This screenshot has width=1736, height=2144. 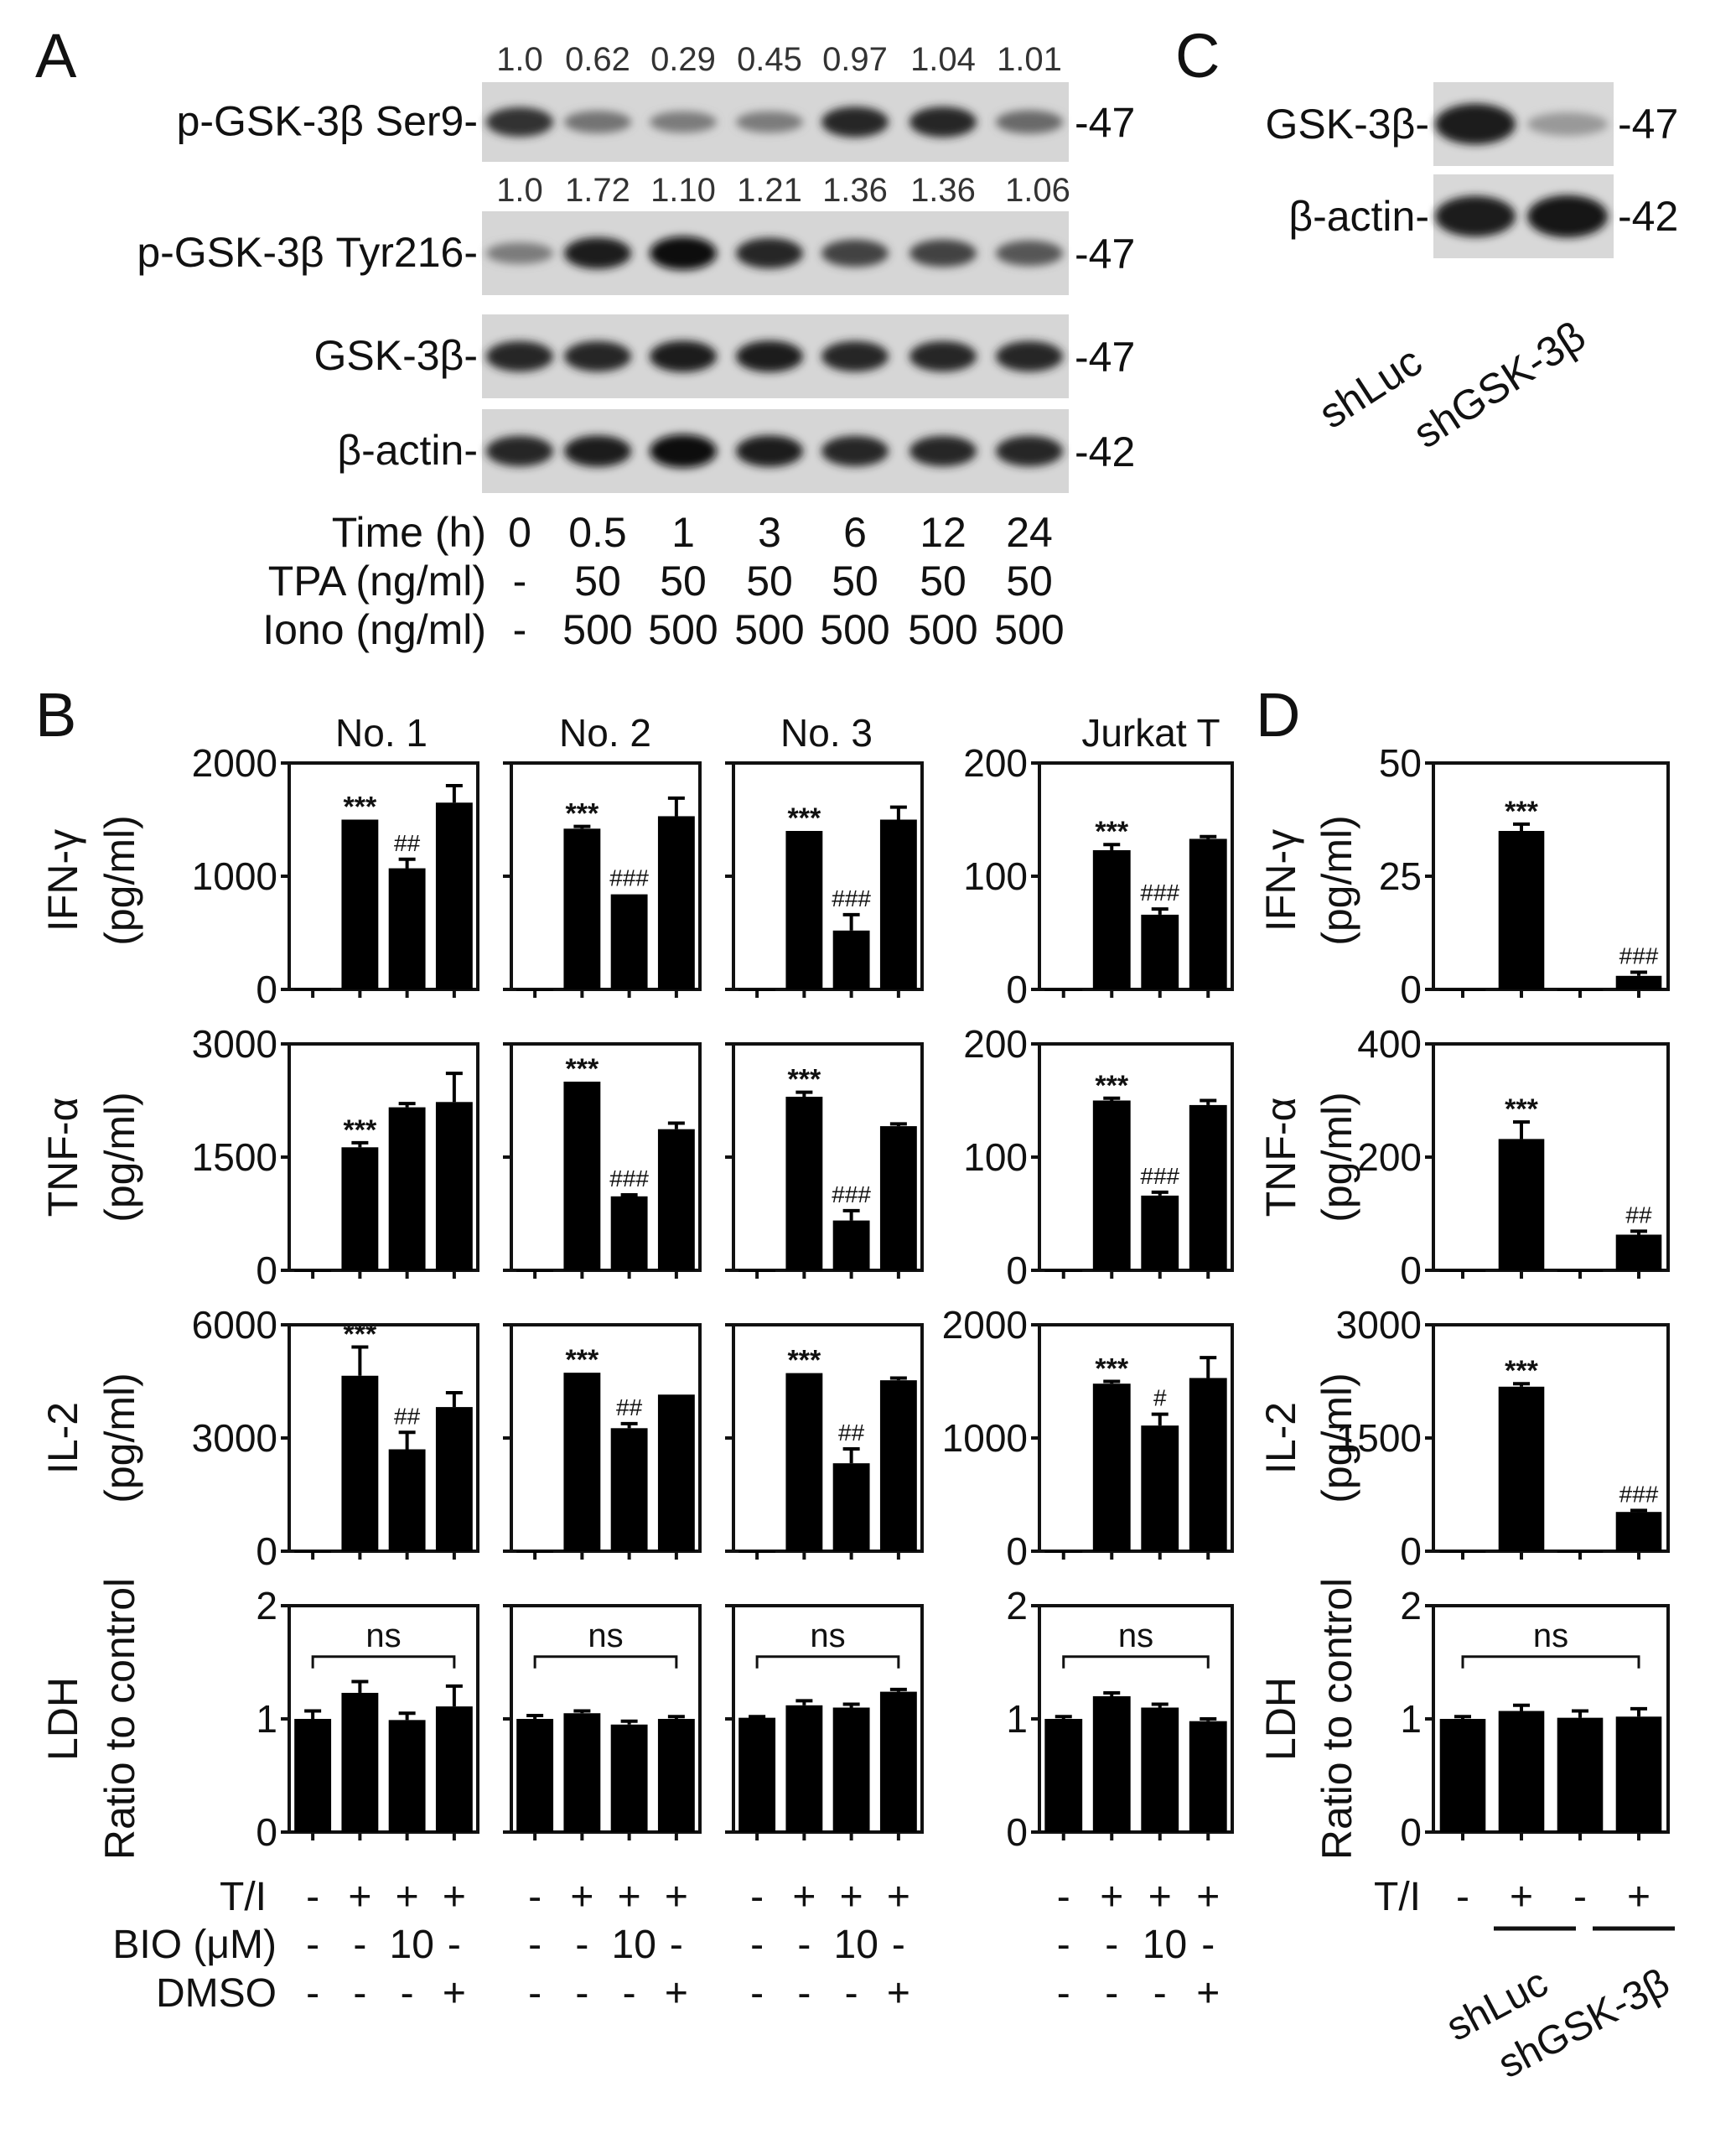 I want to click on ylabel-ldh-unit: Ratio to control, so click(x=120, y=1719).